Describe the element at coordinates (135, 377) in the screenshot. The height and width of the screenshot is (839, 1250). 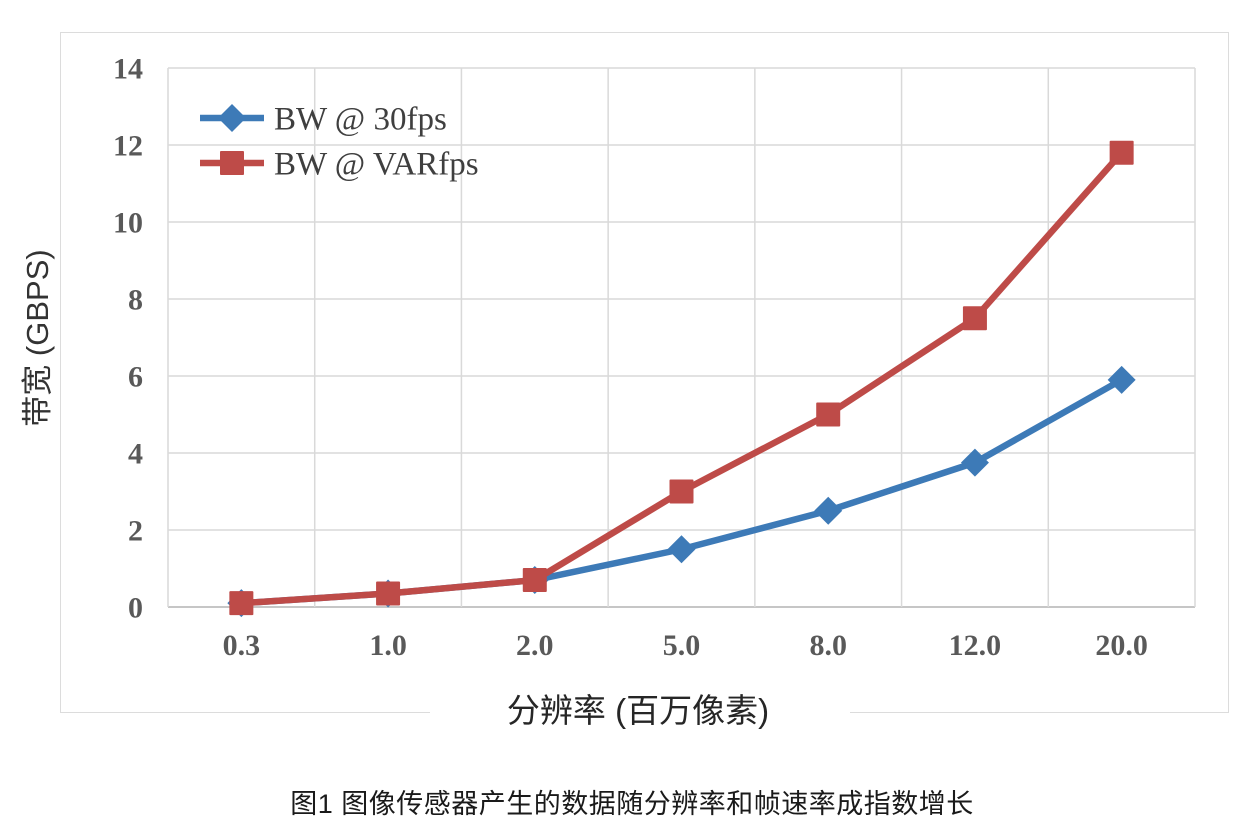
I see `y-tick-label: 6` at that location.